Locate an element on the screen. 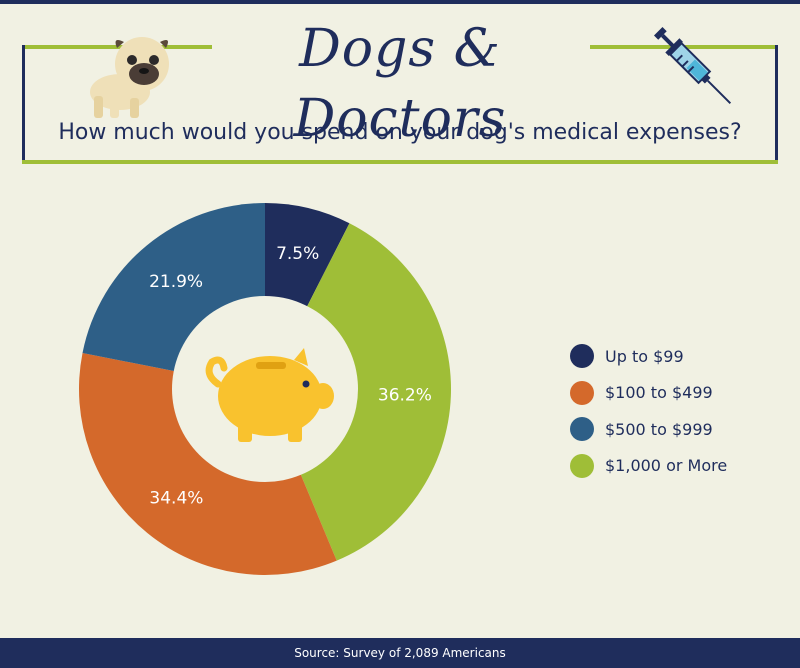 The height and width of the screenshot is (668, 800). legend-item: $1,000 or More is located at coordinates (648, 466).